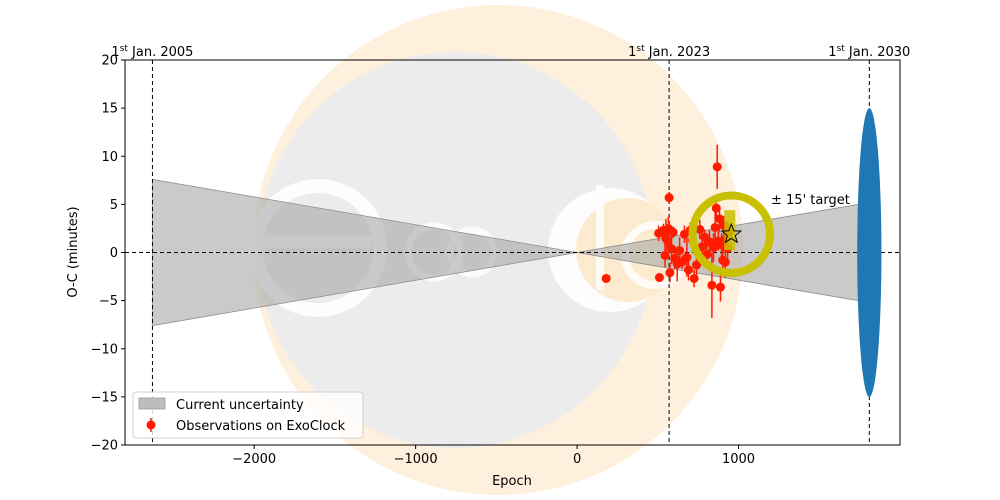 This screenshot has height=500, width=1000. I want to click on target-label: ± 15' target, so click(810, 200).